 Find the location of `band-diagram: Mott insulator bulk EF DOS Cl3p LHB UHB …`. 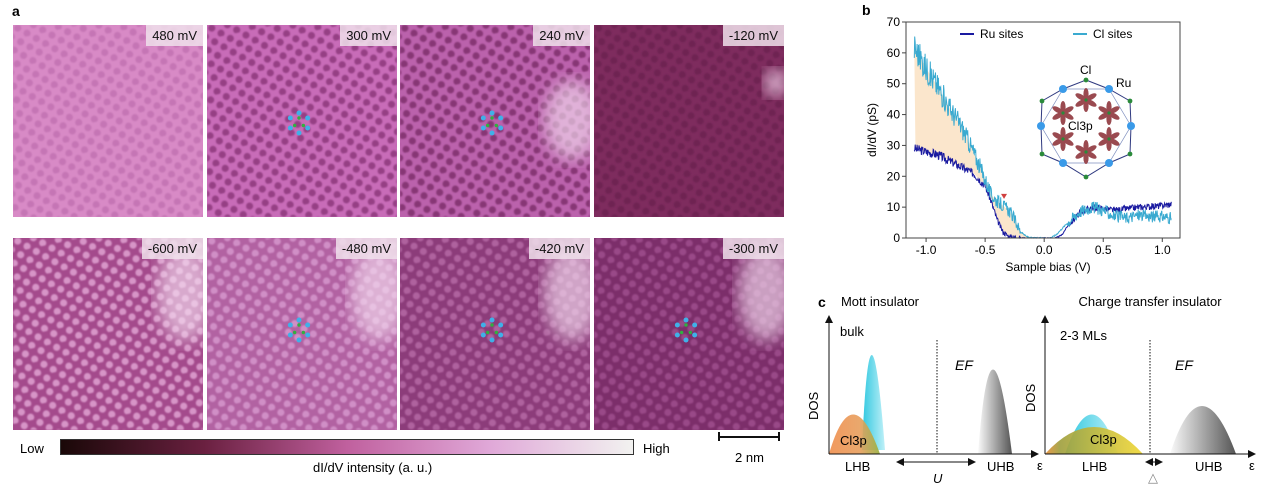

band-diagram: Mott insulator bulk EF DOS Cl3p LHB UHB … is located at coordinates (1031, 390).